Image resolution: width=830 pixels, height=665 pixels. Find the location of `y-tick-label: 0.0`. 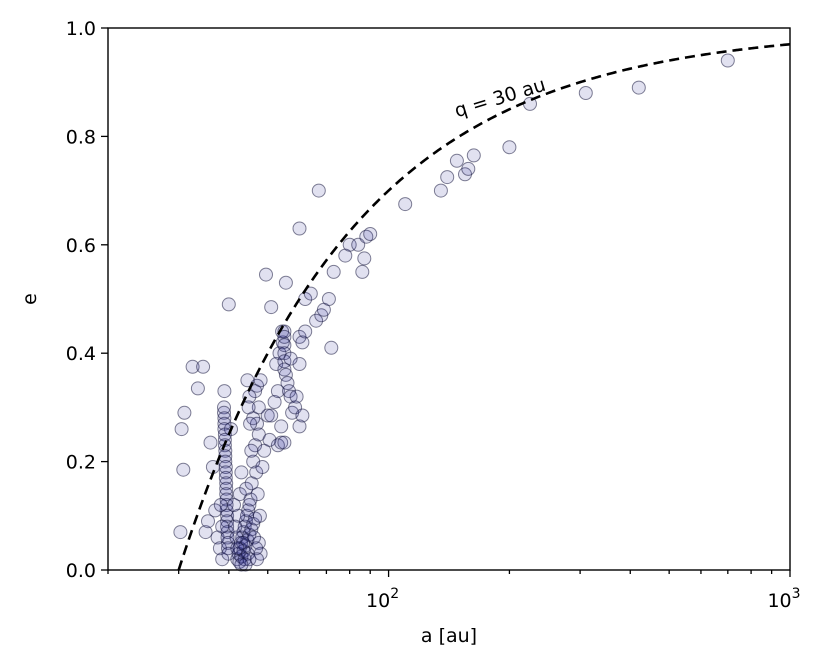

y-tick-label: 0.0 is located at coordinates (81, 571).